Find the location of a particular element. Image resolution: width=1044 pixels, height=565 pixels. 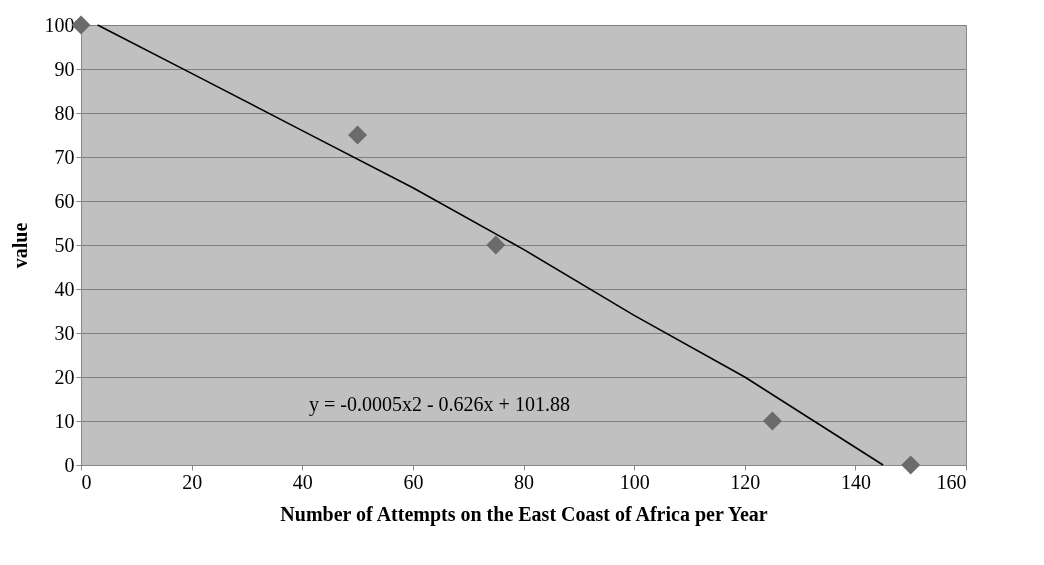

y-axis-title: value is located at coordinates (19, 245).